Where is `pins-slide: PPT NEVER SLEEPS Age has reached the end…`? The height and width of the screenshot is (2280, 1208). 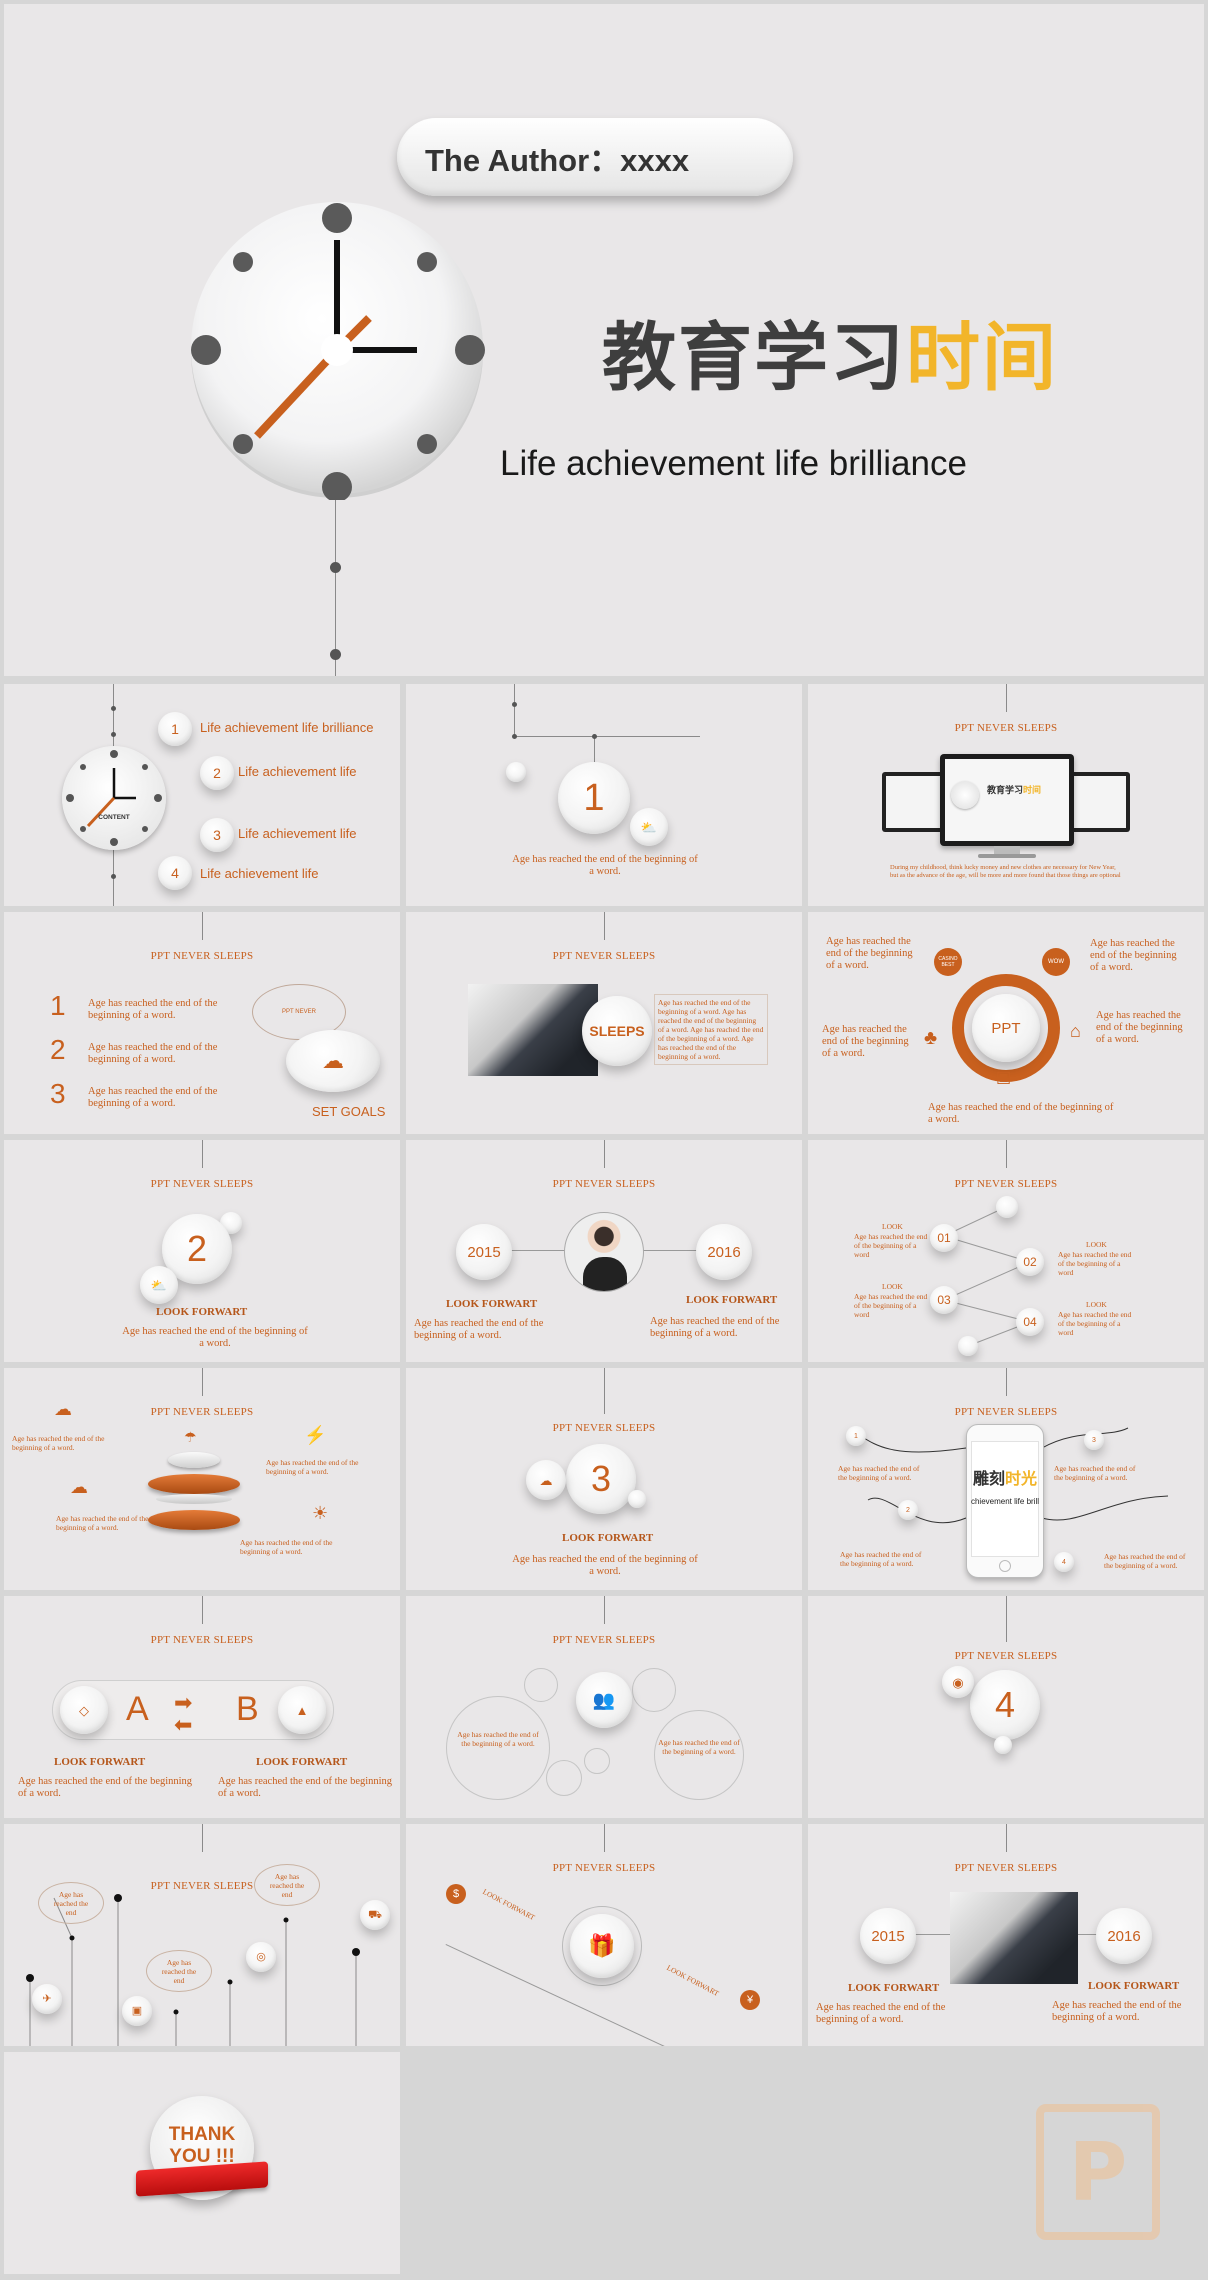 pins-slide: PPT NEVER SLEEPS Age has reached the end… is located at coordinates (202, 1935).